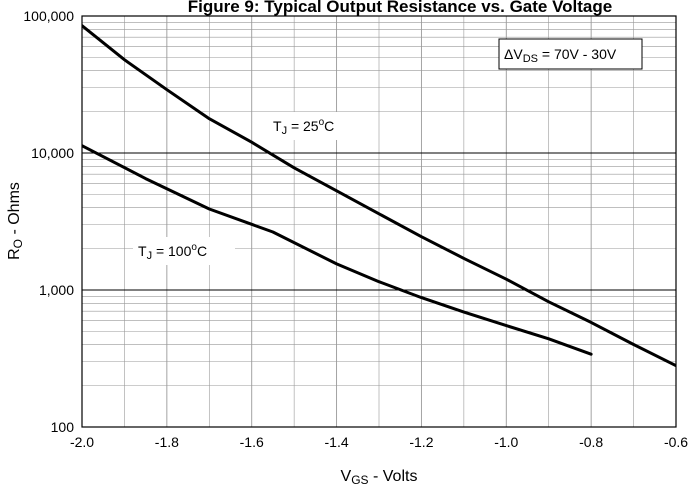 The height and width of the screenshot is (486, 693). What do you see at coordinates (379, 477) in the screenshot?
I see `x-axis-label: VGS - Volts` at bounding box center [379, 477].